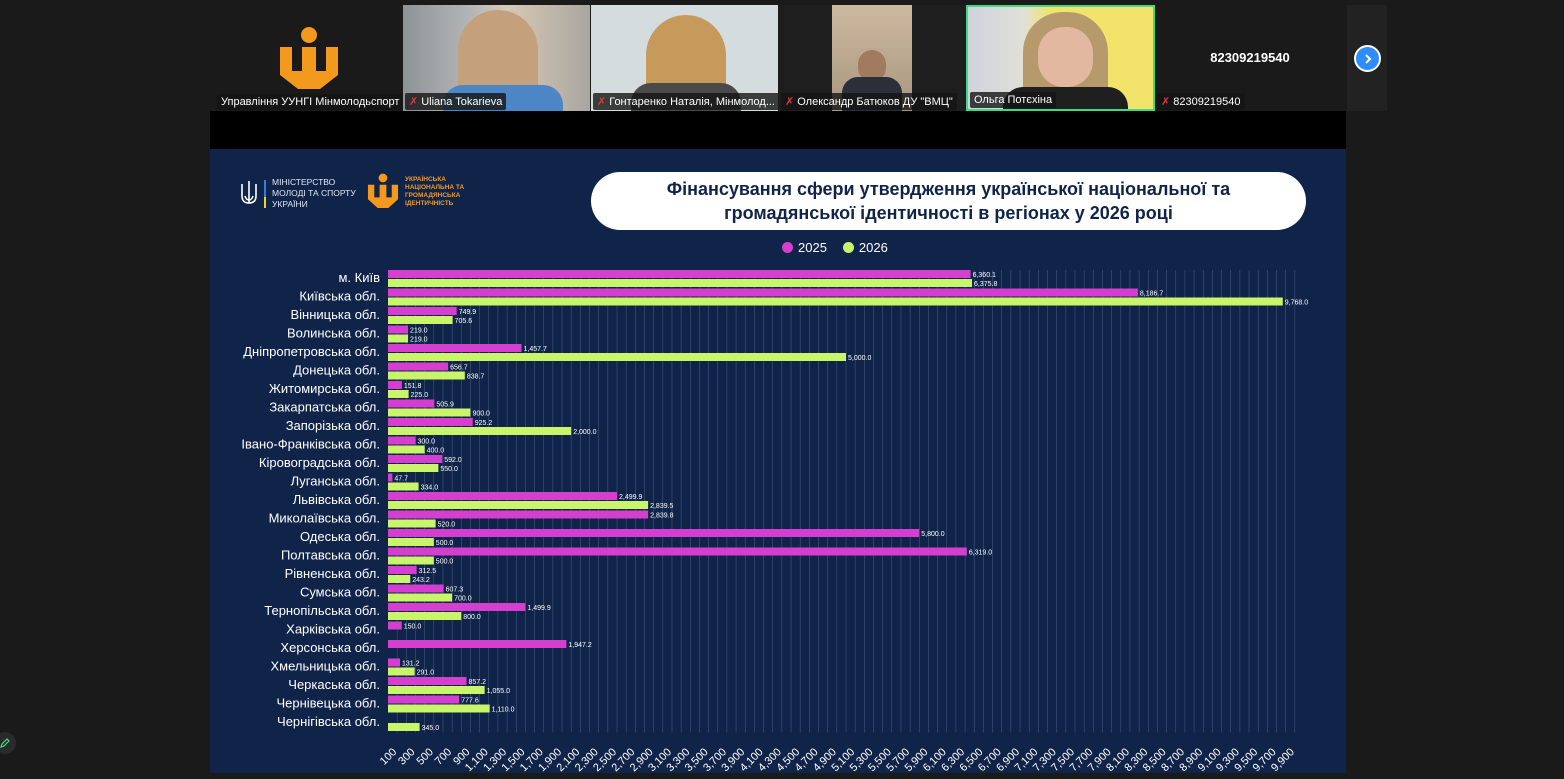 The height and width of the screenshot is (779, 1564). I want to click on legend-item-2025: 2025, so click(804, 247).